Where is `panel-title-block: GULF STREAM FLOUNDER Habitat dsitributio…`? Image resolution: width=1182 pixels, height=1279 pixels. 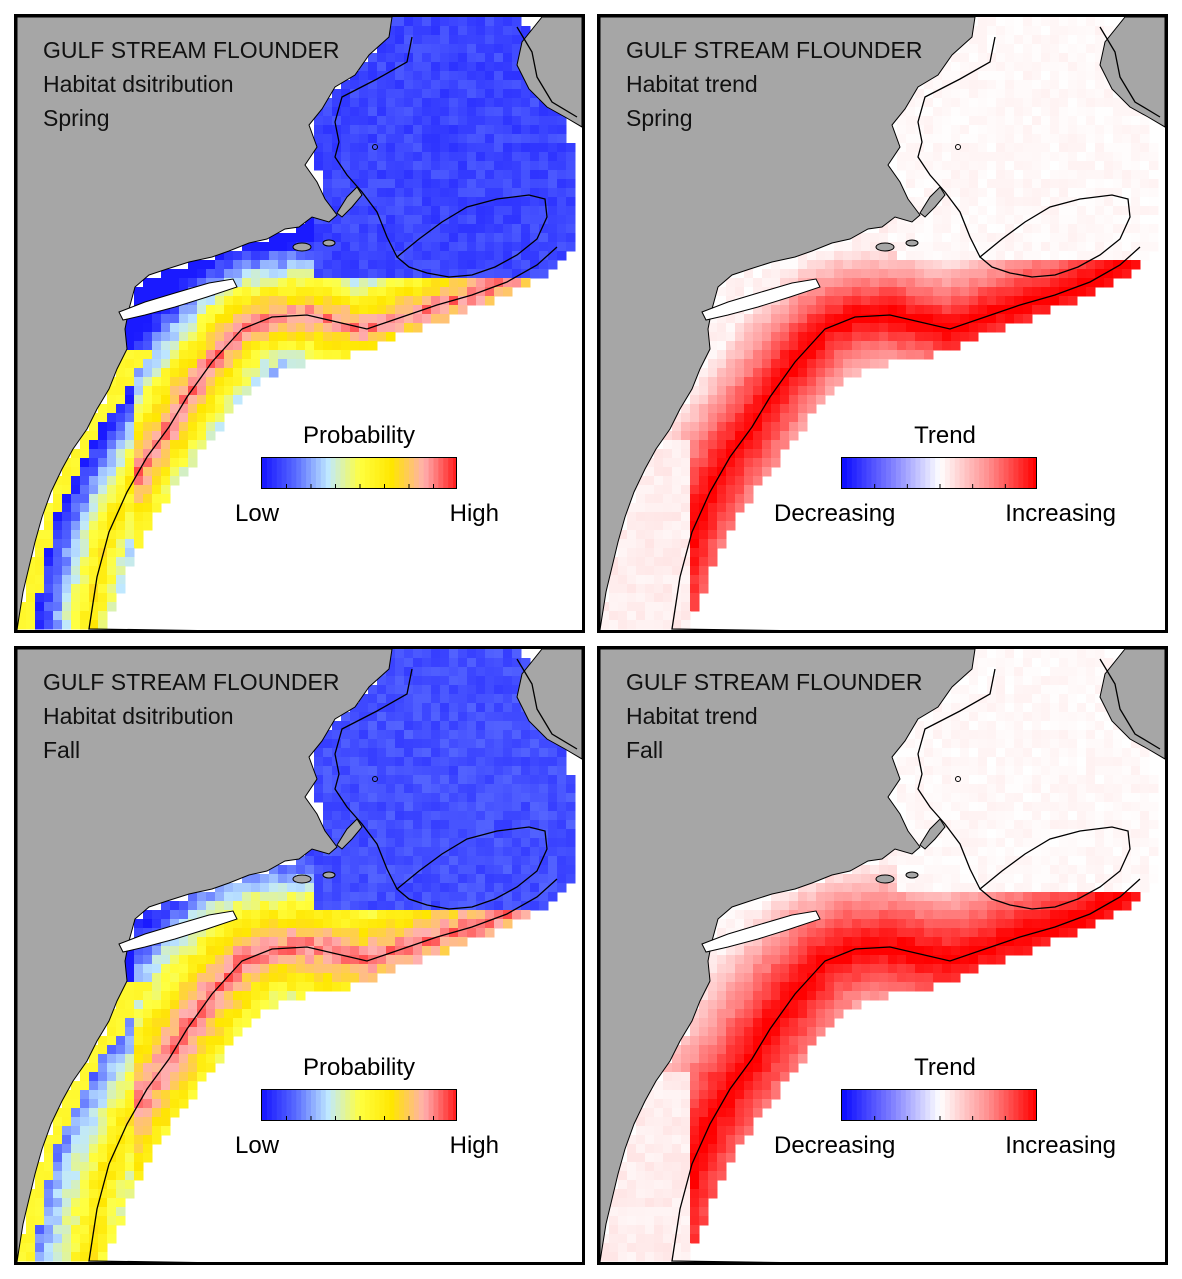
panel-title-block: GULF STREAM FLOUNDER Habitat dsitributio… is located at coordinates (191, 716).